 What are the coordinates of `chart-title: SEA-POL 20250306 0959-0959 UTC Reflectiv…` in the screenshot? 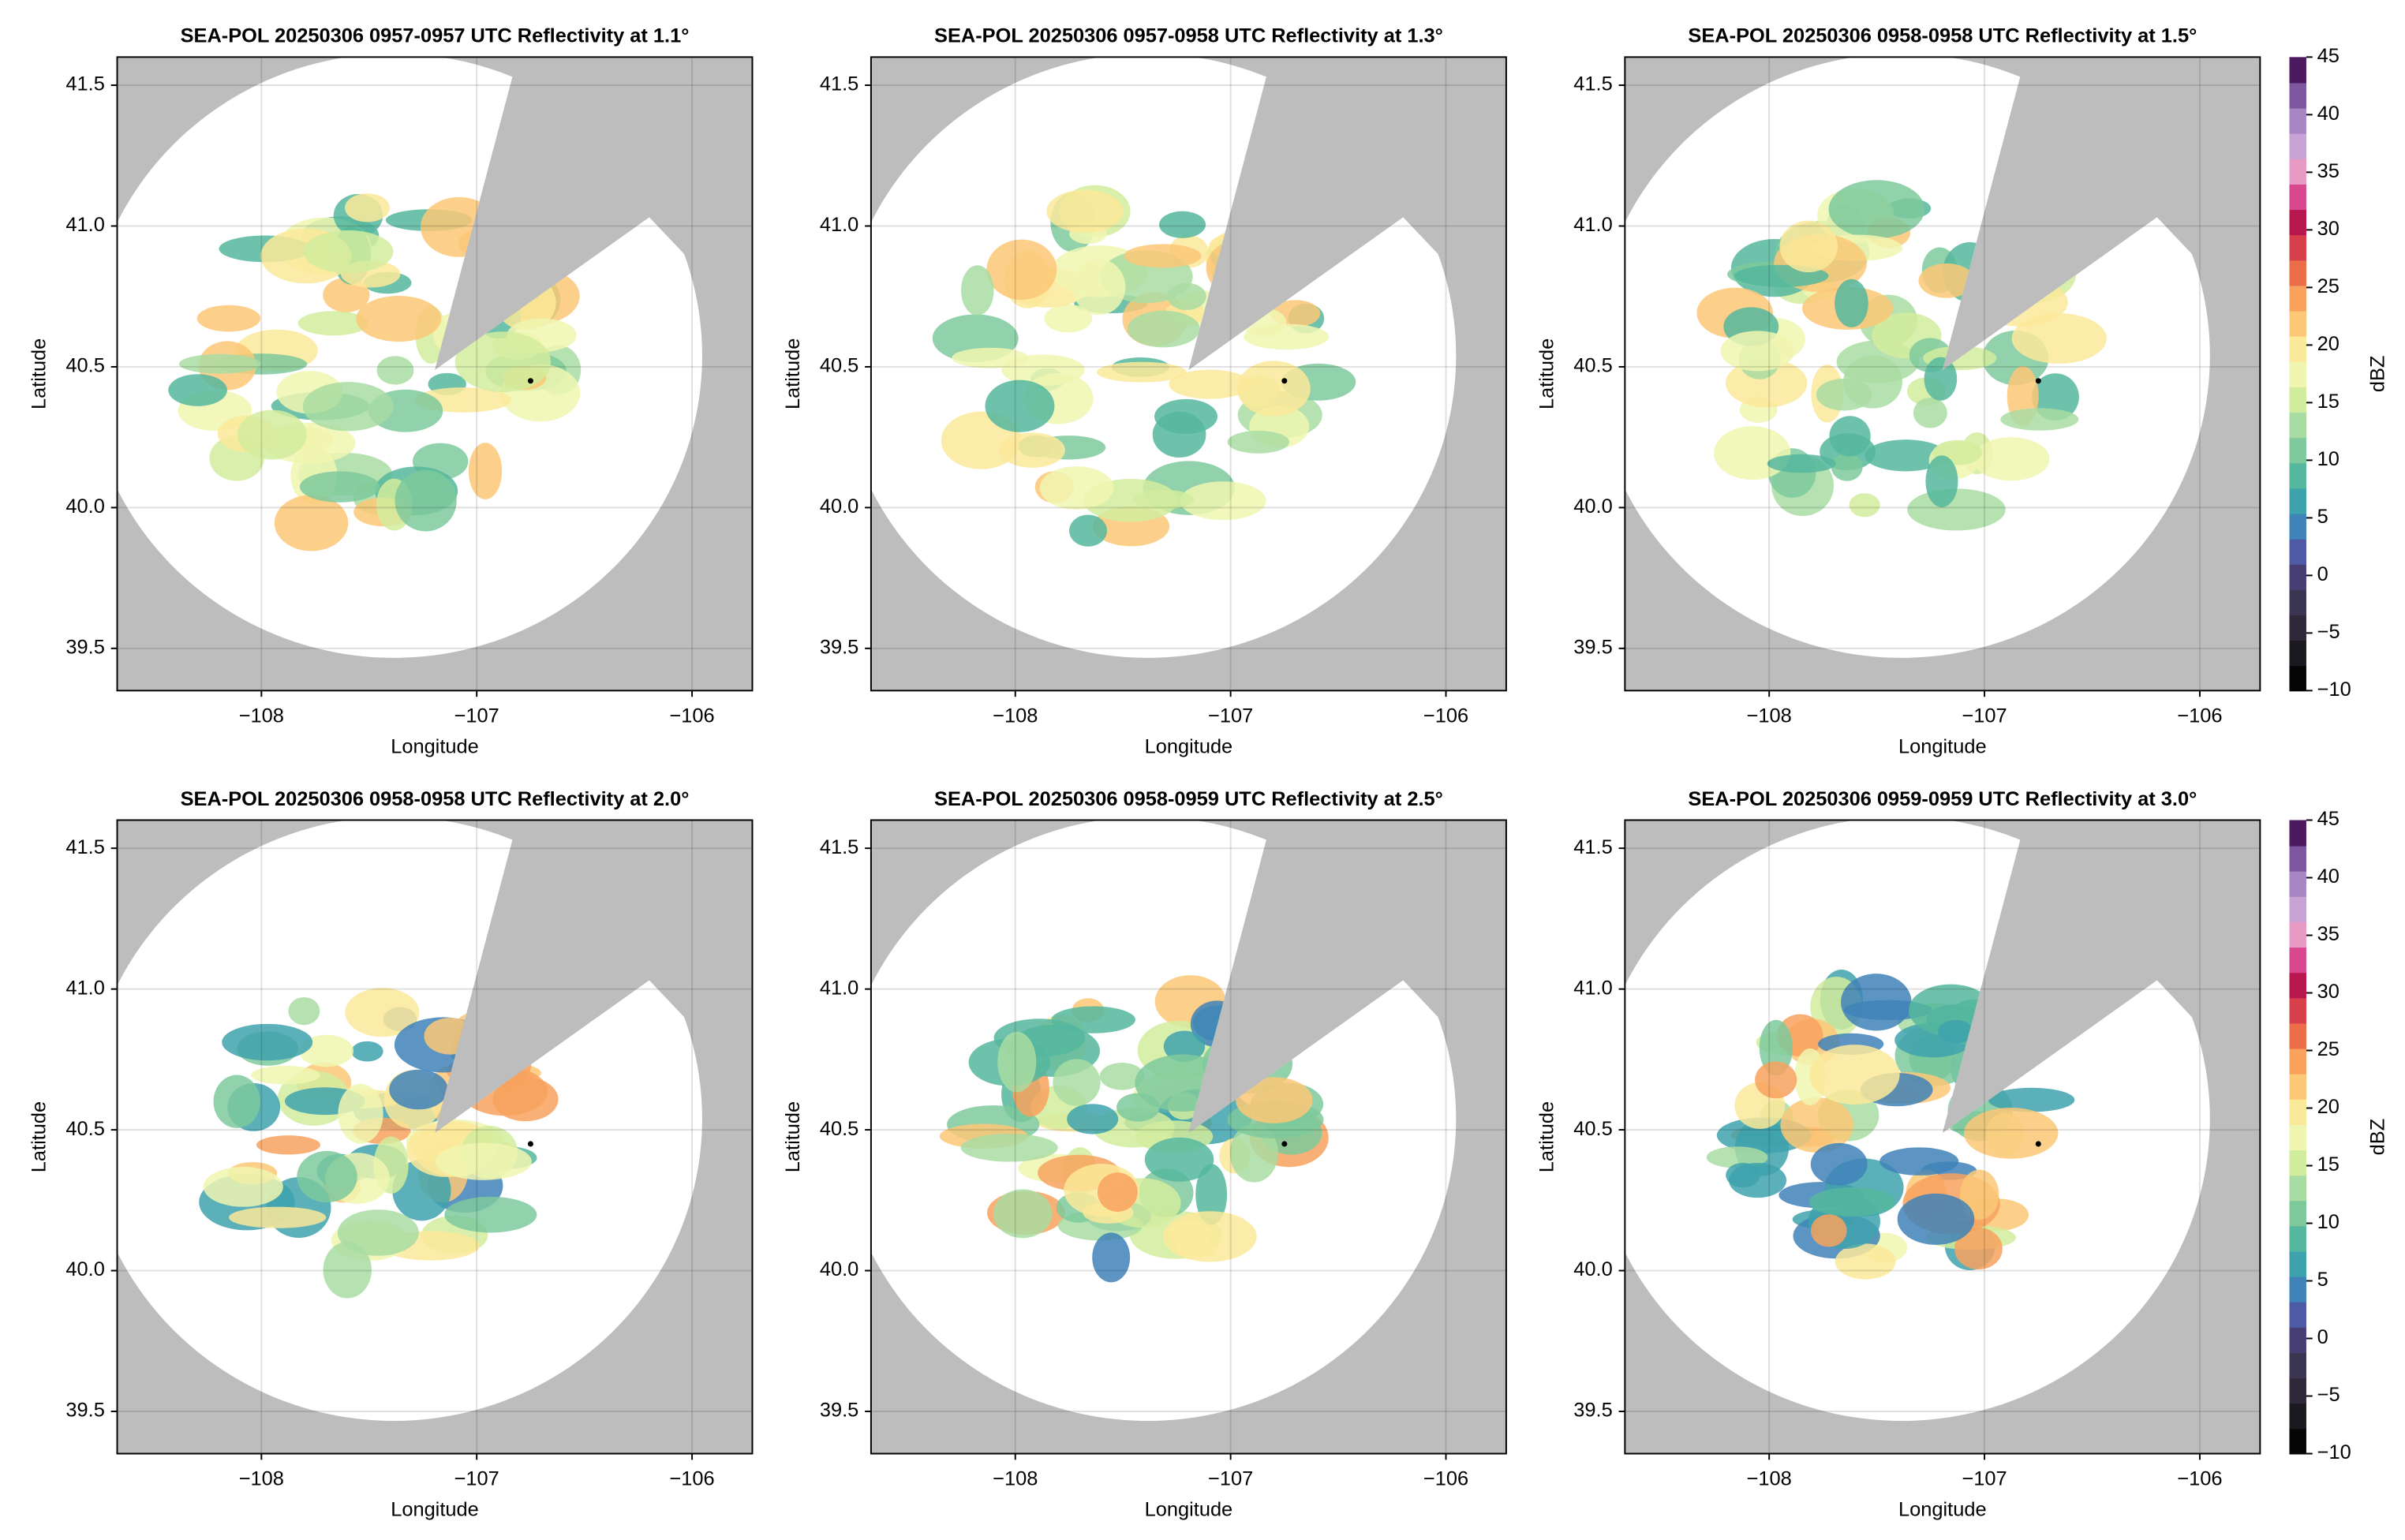 It's located at (1942, 799).